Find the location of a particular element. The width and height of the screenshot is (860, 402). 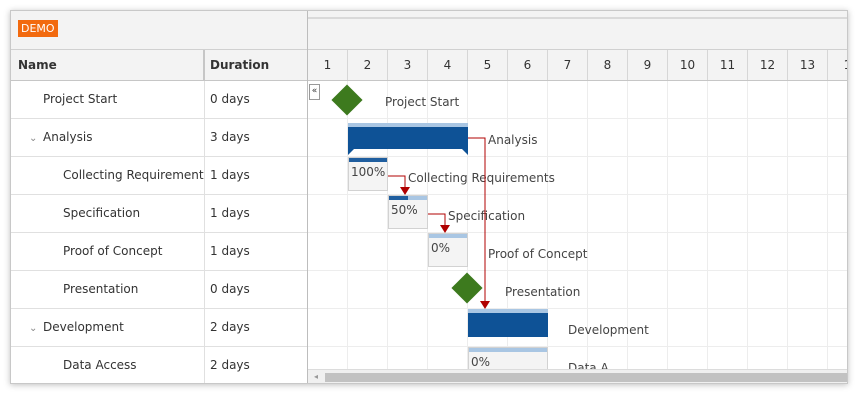

day-header: 2 is located at coordinates (368, 65).